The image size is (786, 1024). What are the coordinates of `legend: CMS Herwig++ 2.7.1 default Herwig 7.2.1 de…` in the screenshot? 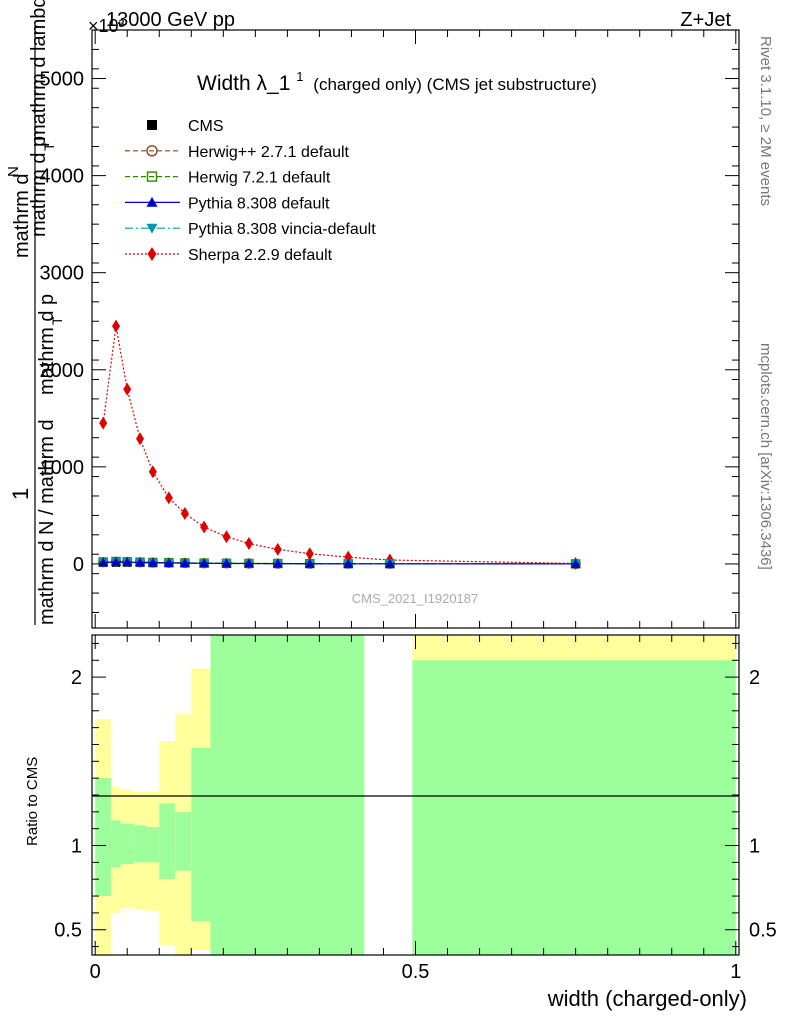 It's located at (250, 191).